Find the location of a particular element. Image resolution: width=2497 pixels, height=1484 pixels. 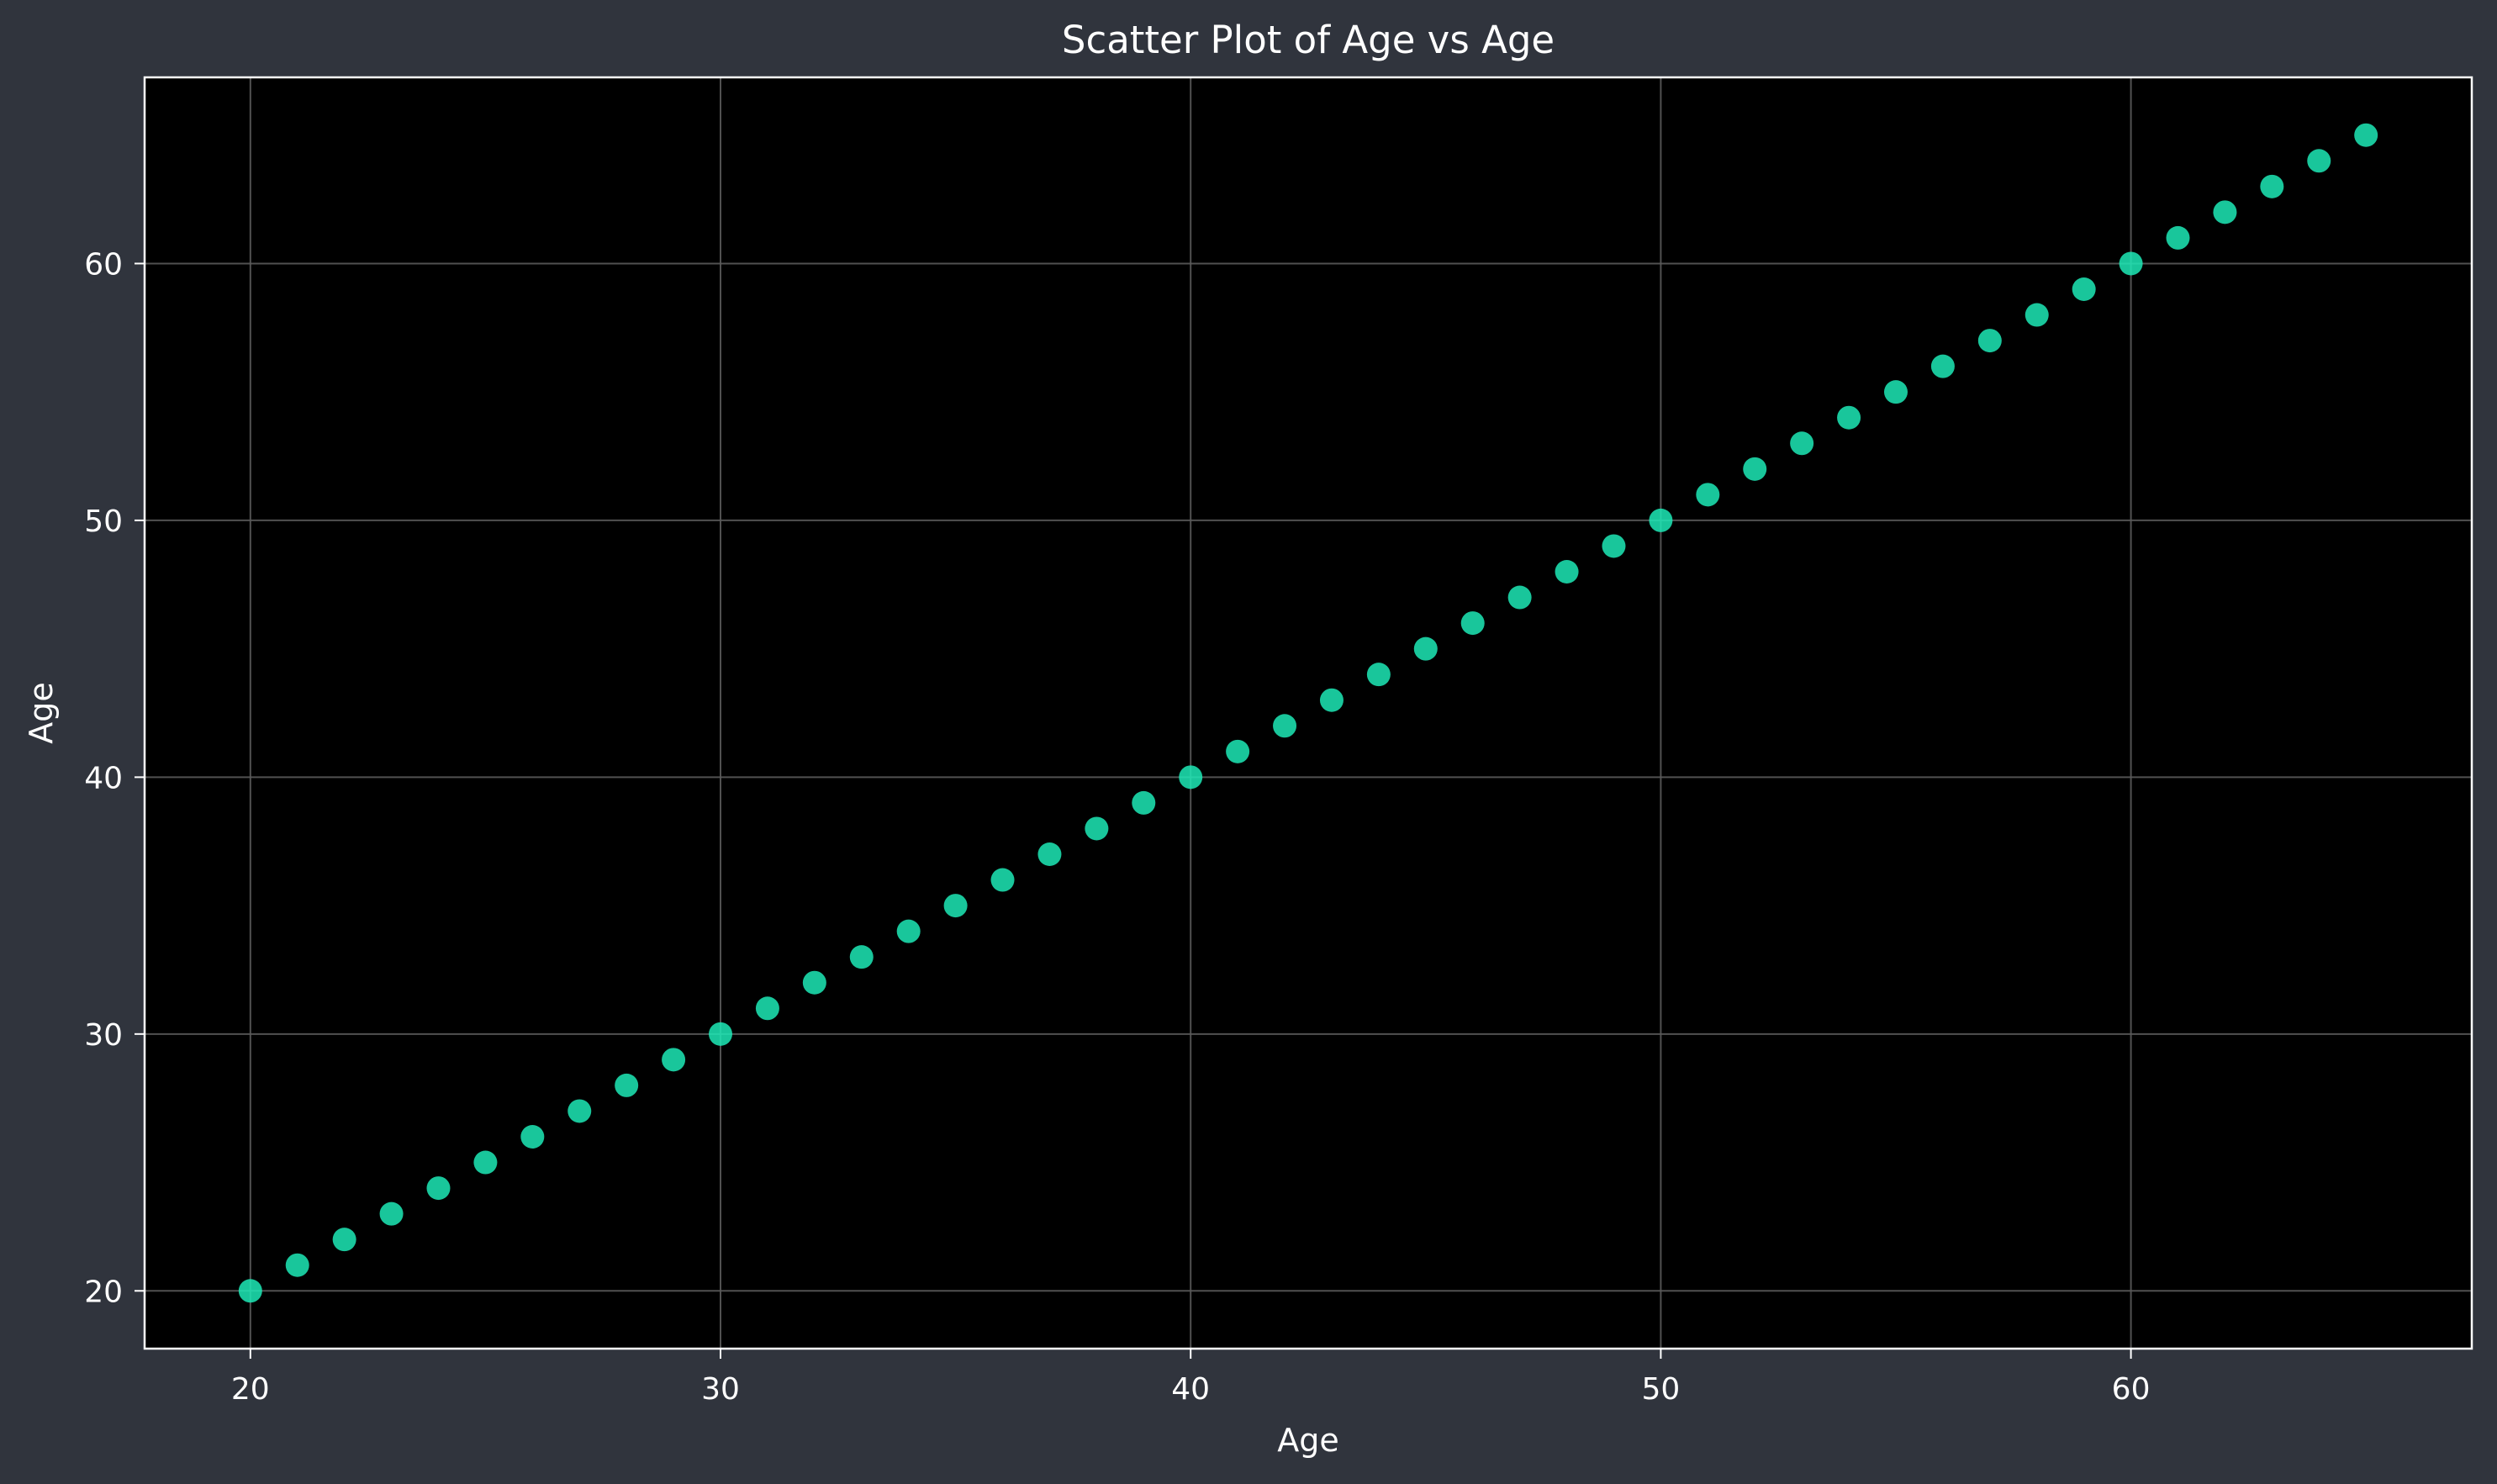

x-axis-ticks: 20 30 40 50 60 is located at coordinates (1191, 1378).